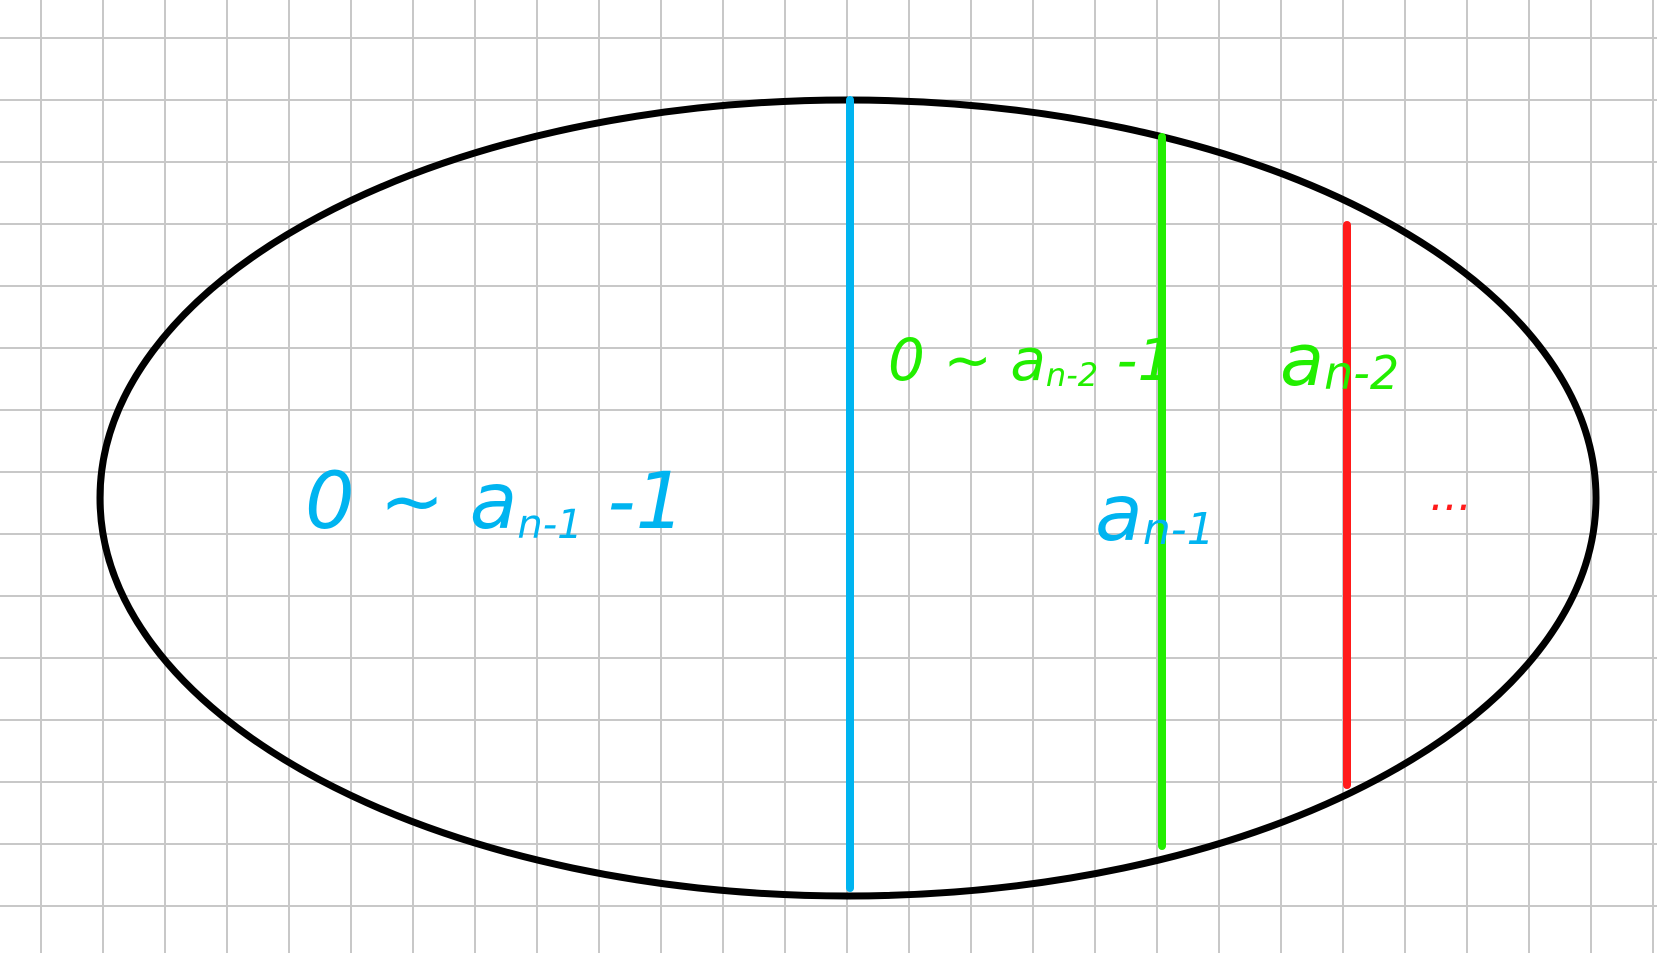 This screenshot has width=1657, height=953. I want to click on a-n-minus-1-subscript: n-1, so click(1179, 529).